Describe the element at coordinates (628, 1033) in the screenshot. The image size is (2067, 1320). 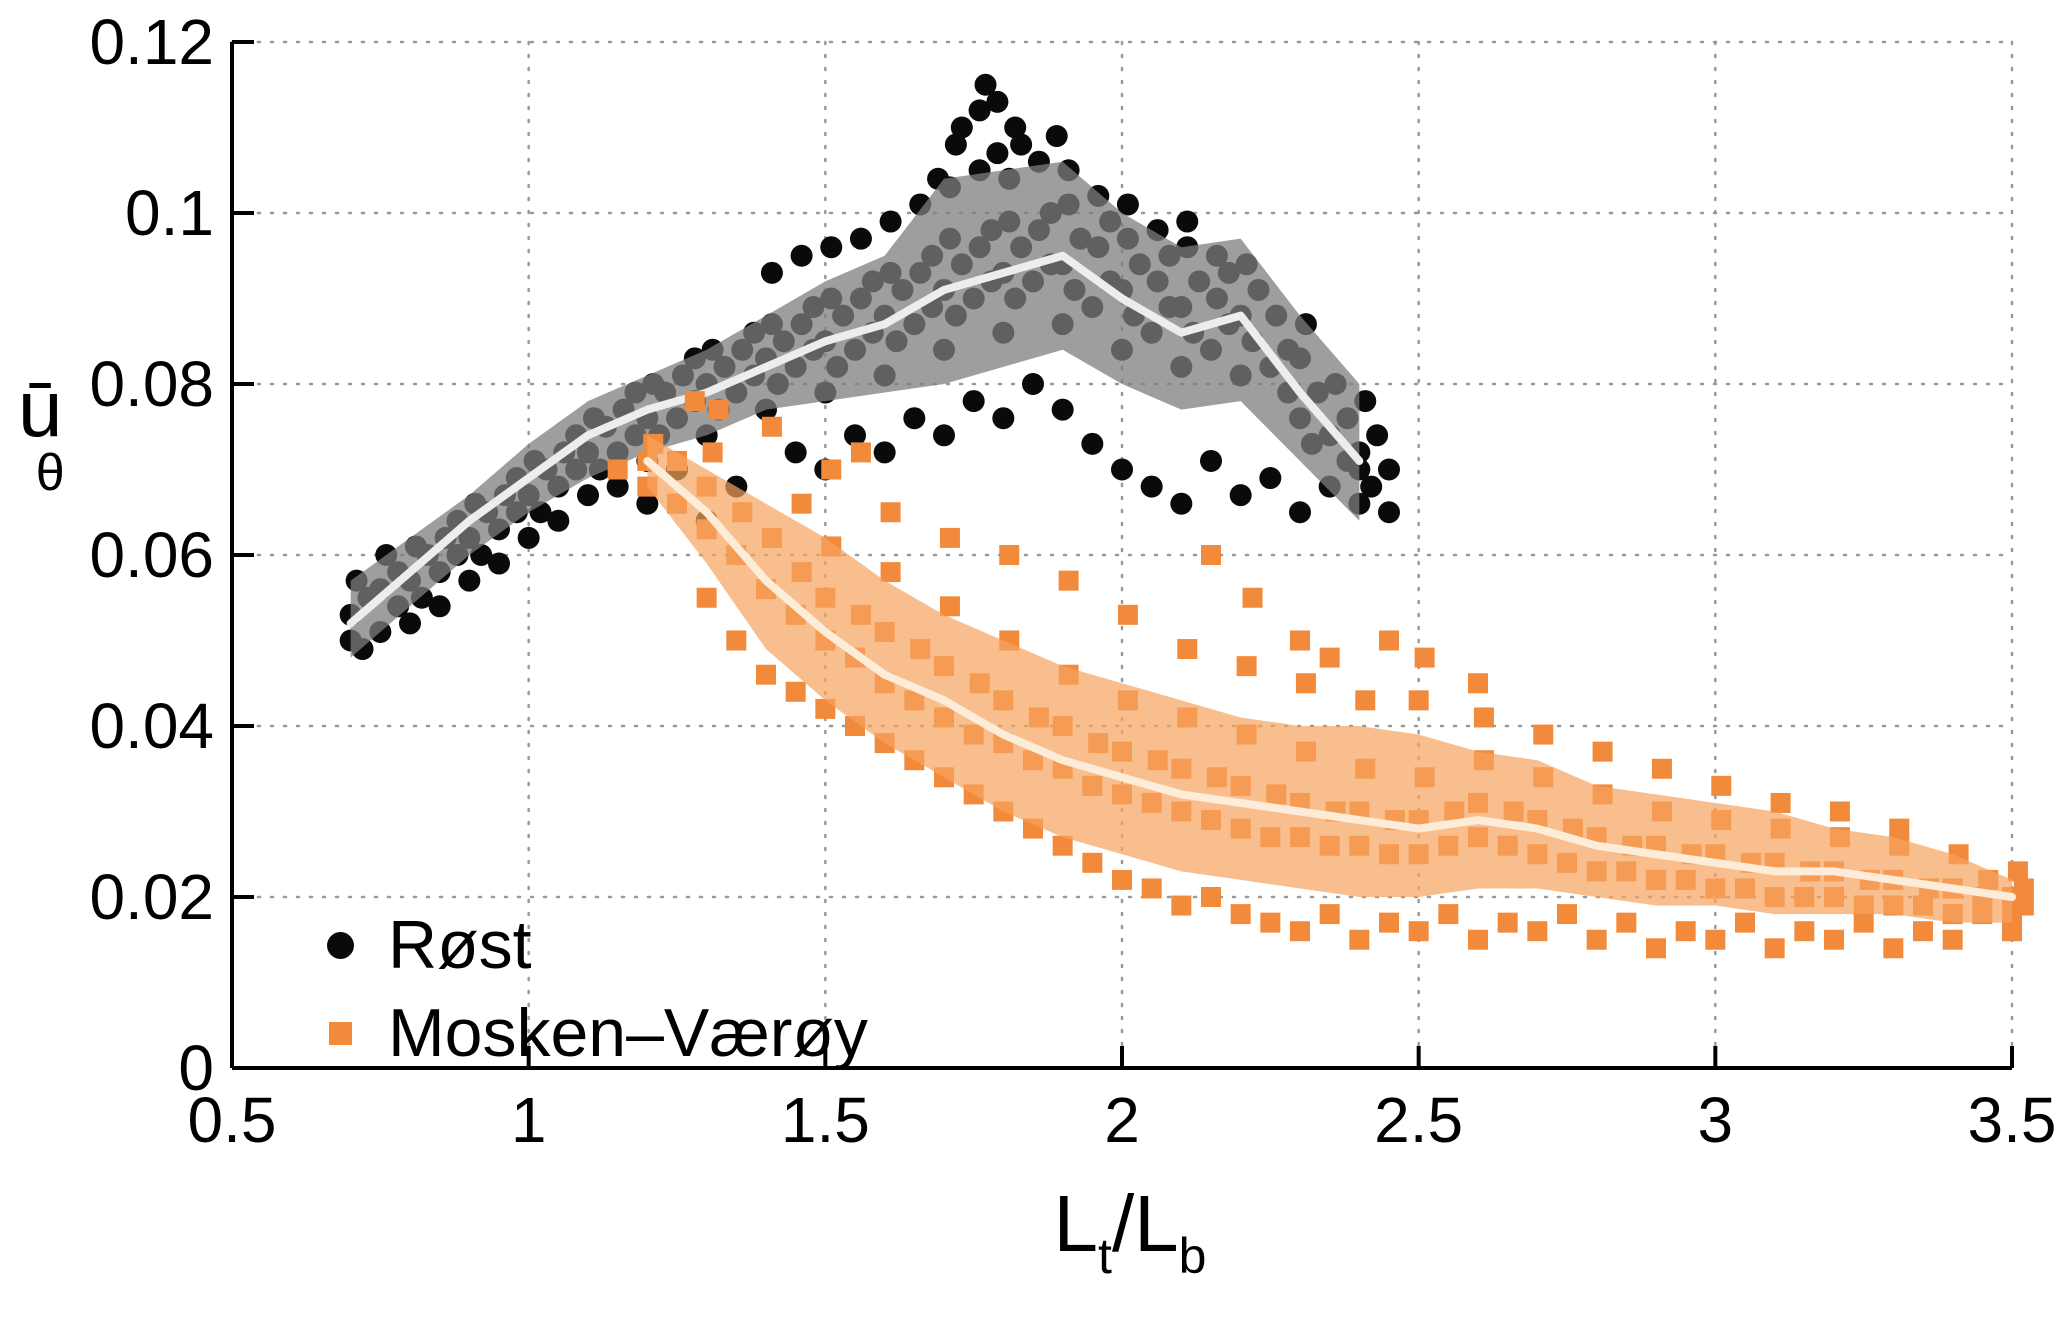
I see `legend-label: Mosken–Værøy` at that location.